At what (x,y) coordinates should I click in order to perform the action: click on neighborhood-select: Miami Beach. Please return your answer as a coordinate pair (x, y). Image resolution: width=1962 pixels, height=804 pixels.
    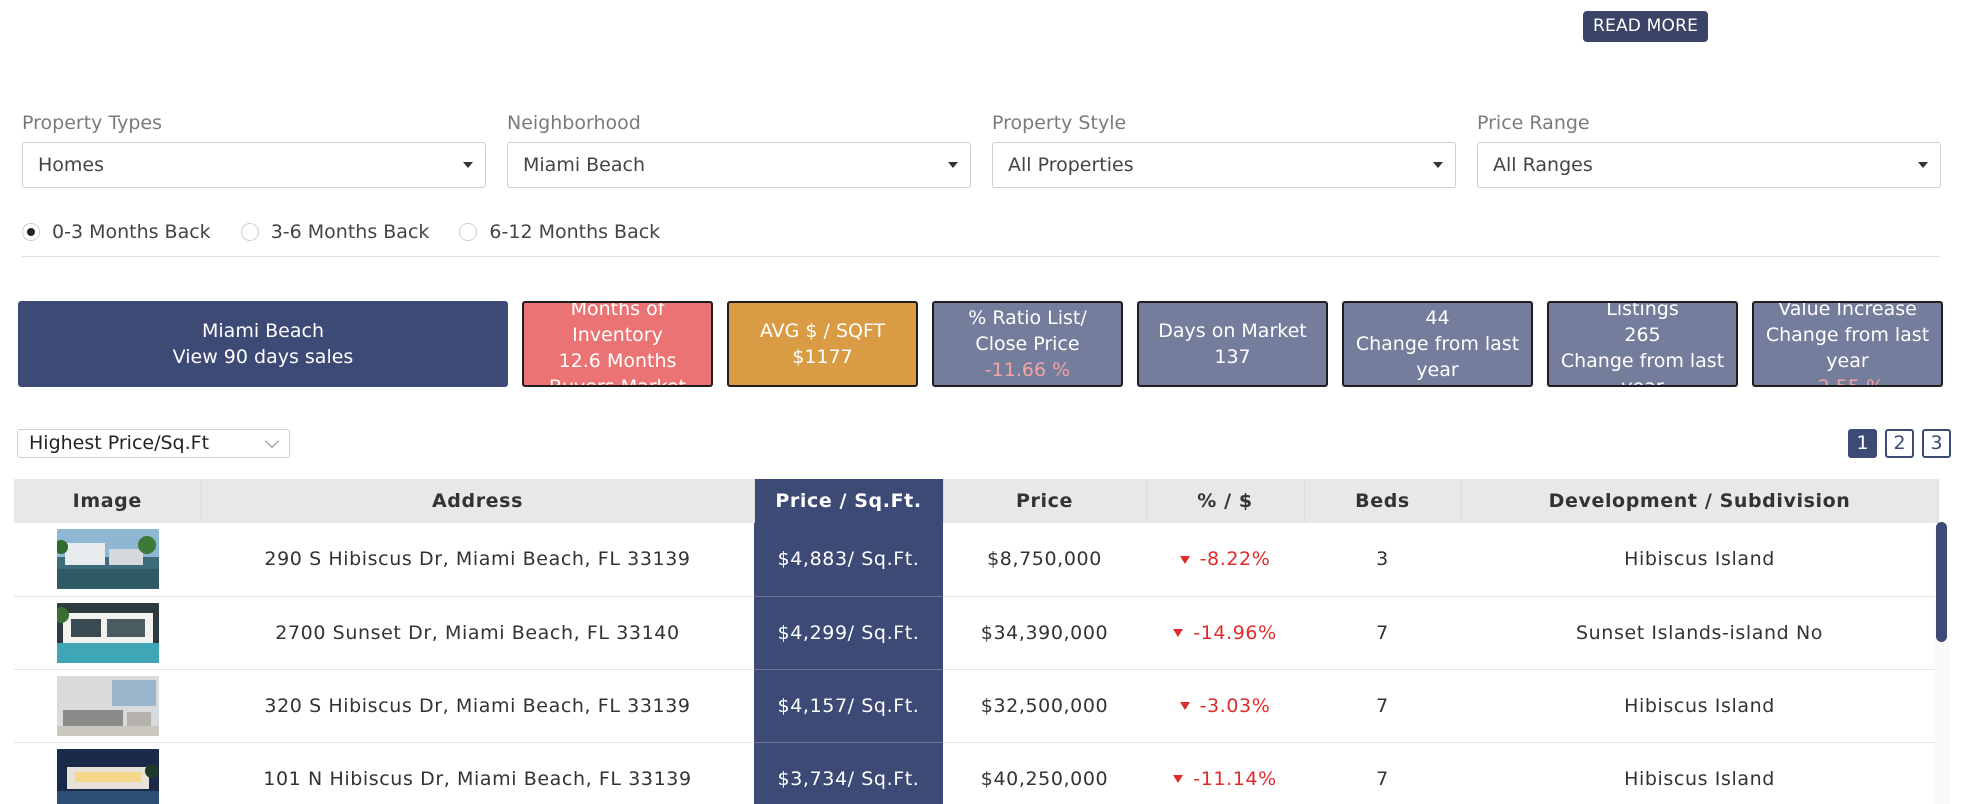
    Looking at the image, I should click on (739, 165).